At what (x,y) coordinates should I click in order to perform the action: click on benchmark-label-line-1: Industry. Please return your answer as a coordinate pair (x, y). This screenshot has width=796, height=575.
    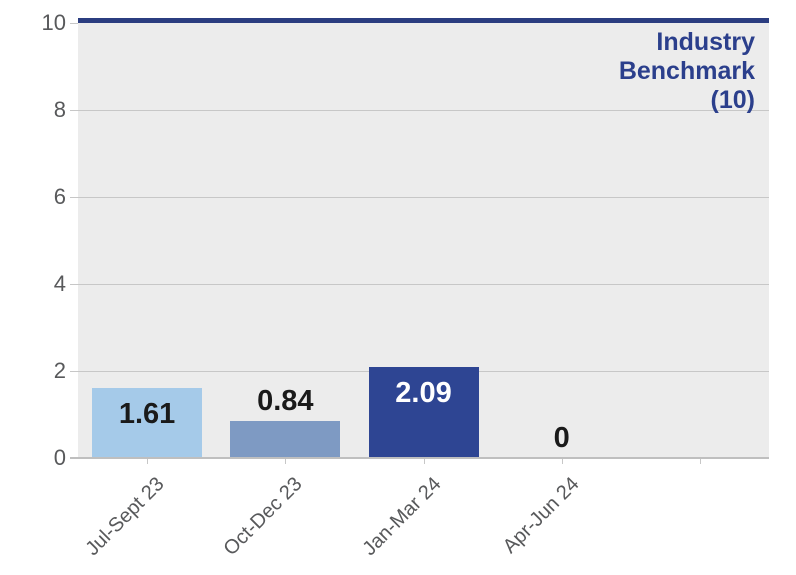
    Looking at the image, I should click on (705, 42).